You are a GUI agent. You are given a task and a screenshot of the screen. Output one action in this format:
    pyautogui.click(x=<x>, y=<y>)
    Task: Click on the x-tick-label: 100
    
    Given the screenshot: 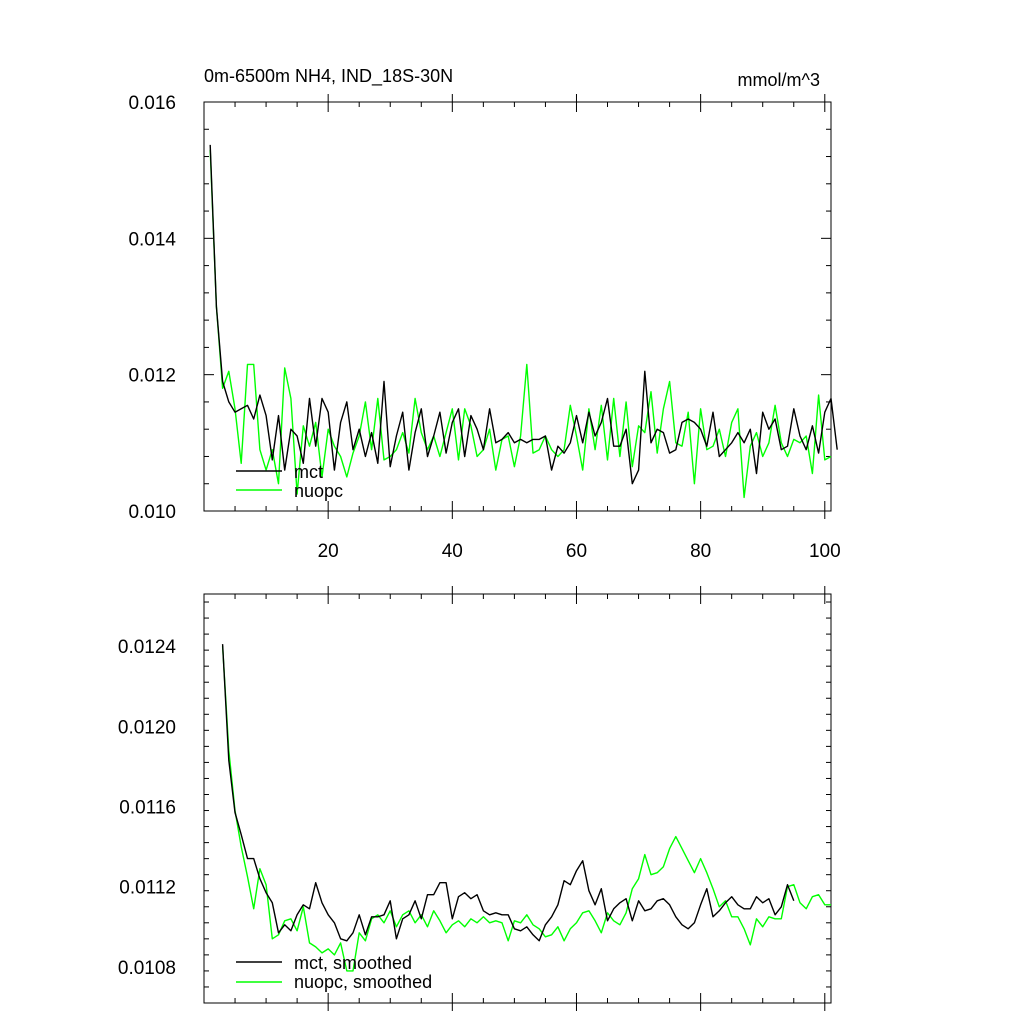 What is the action you would take?
    pyautogui.click(x=825, y=551)
    